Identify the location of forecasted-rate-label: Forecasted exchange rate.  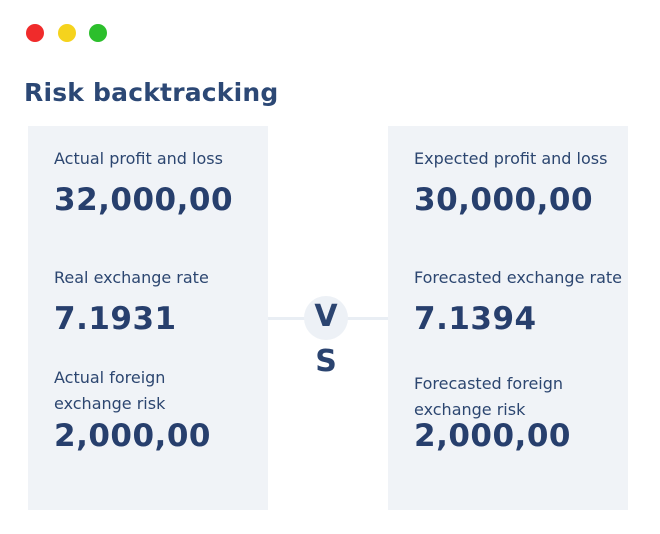
(518, 277).